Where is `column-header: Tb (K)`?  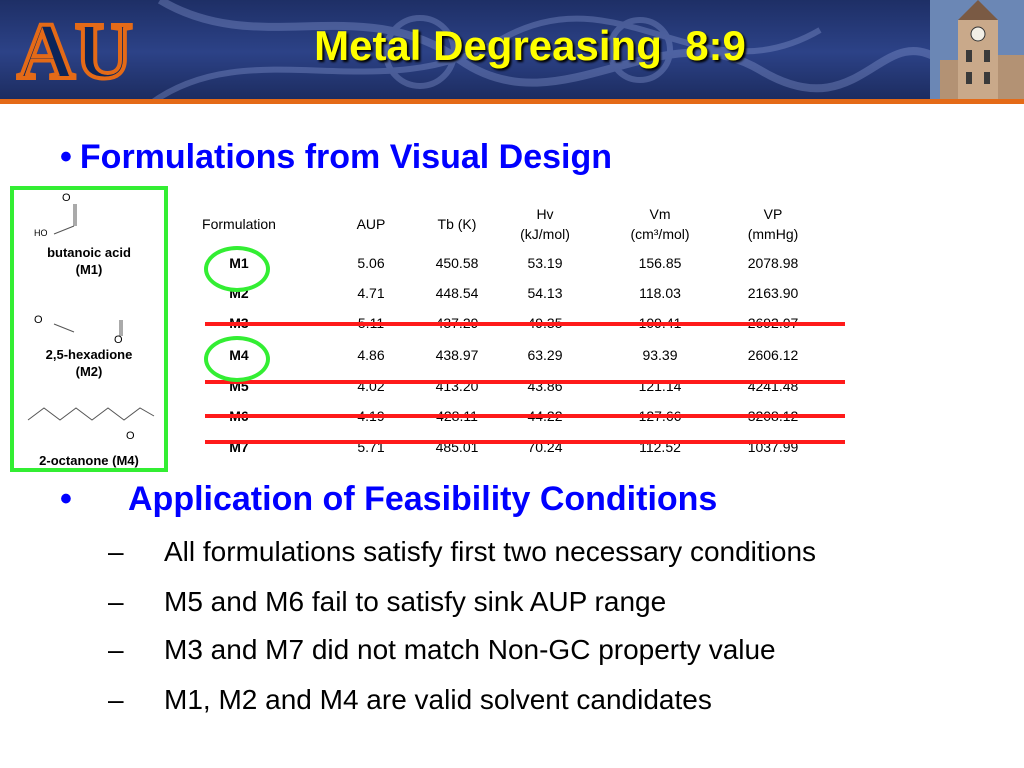 column-header: Tb (K) is located at coordinates (457, 224).